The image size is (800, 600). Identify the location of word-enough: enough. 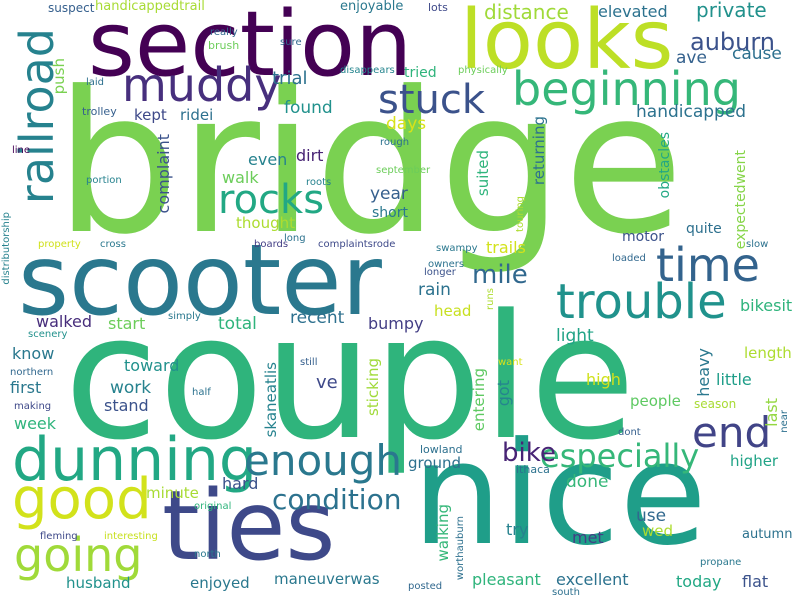
(323, 460).